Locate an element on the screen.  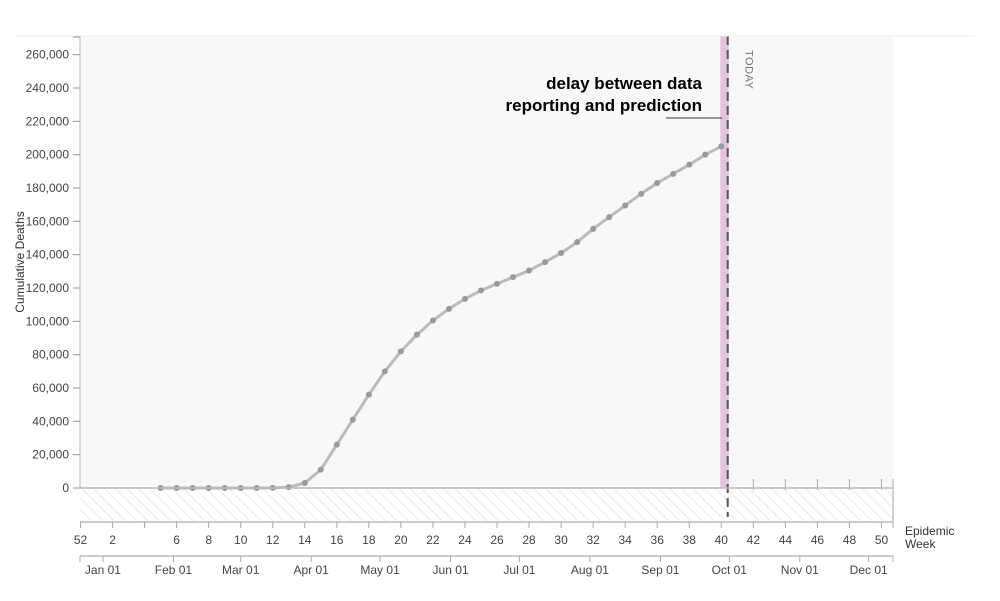
y-tick-label: 200,000 is located at coordinates (48, 155).